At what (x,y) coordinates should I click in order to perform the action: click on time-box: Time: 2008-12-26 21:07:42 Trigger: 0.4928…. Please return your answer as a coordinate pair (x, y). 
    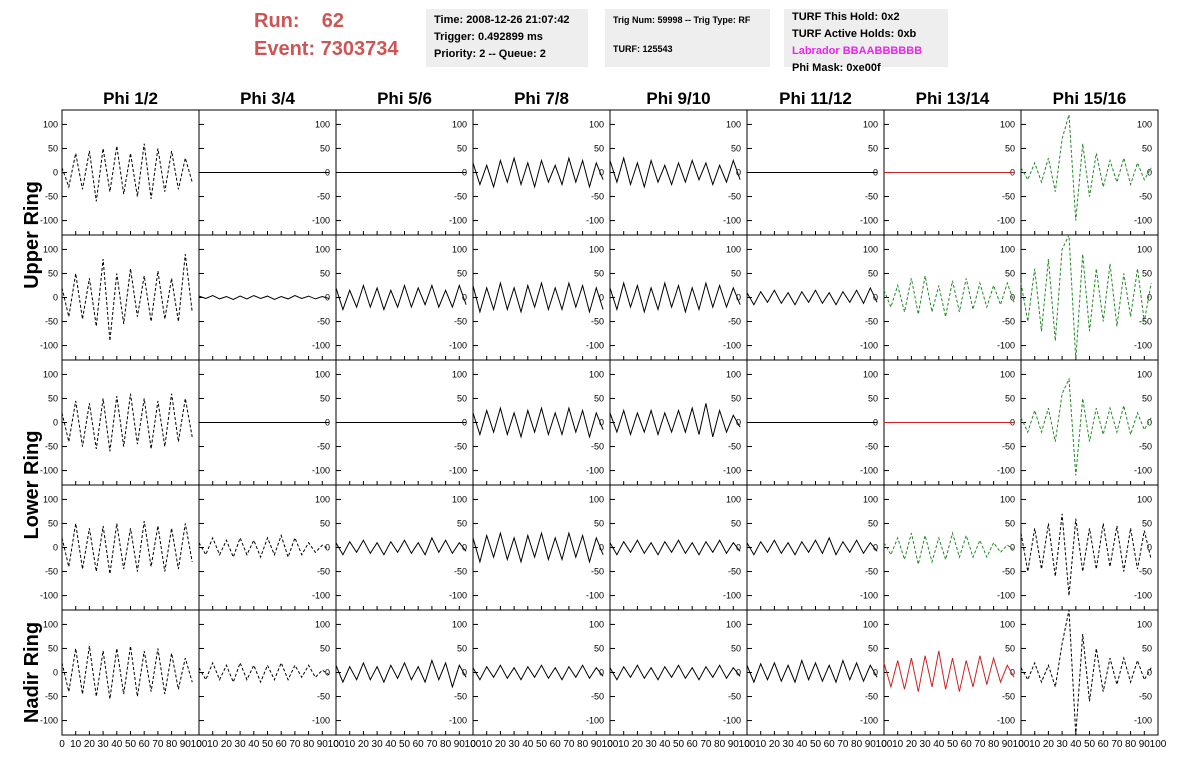
    Looking at the image, I should click on (507, 38).